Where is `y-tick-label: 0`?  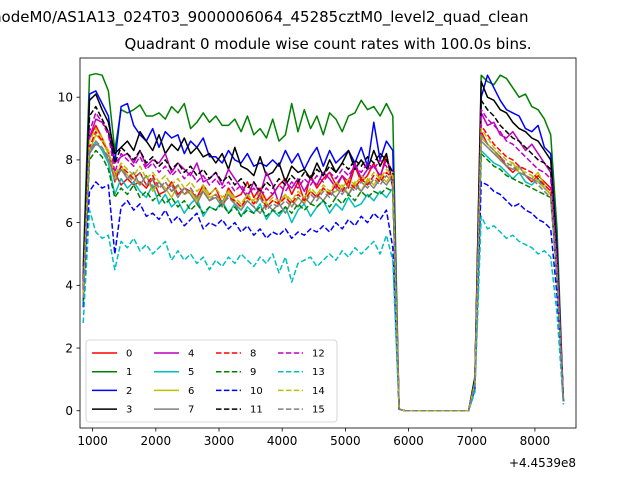
y-tick-label: 0 is located at coordinates (69, 411).